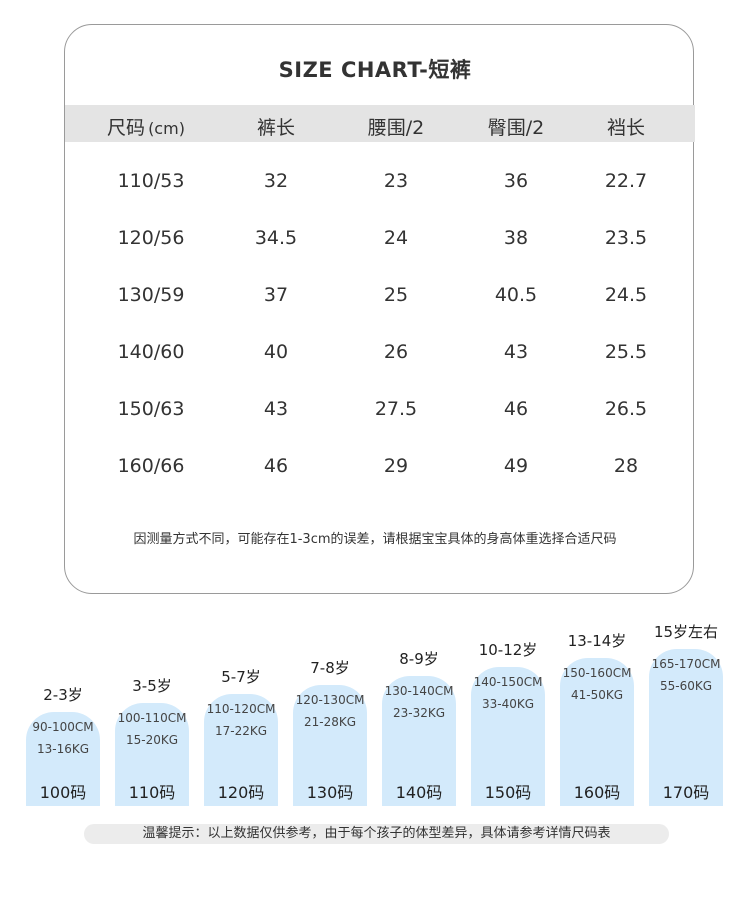 The image size is (750, 913). What do you see at coordinates (626, 466) in the screenshot?
I see `table-cell: 28` at bounding box center [626, 466].